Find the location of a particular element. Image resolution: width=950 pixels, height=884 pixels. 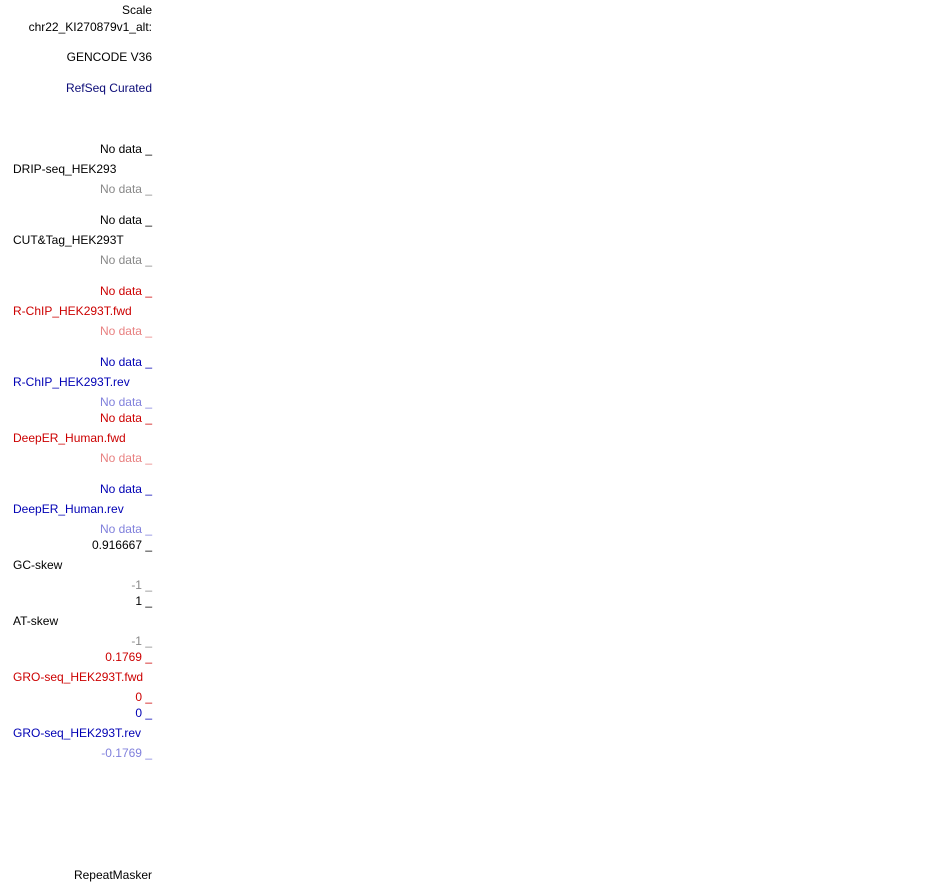

track-label: RefSeq Curated is located at coordinates (108, 88).